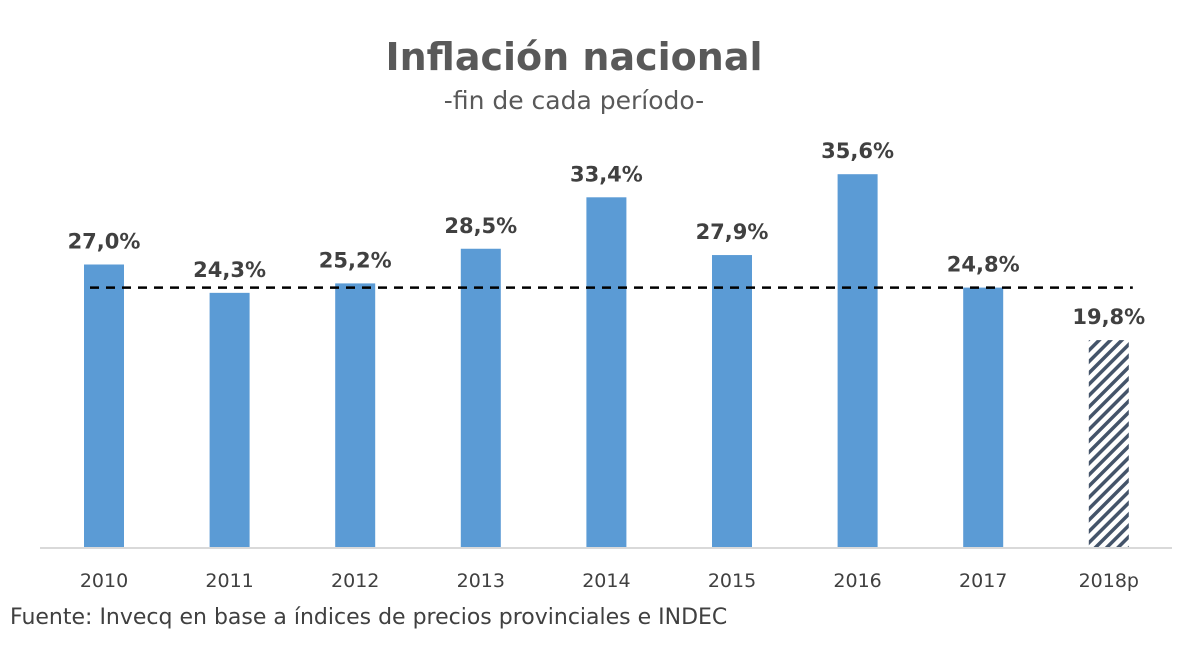  Describe the element at coordinates (229, 420) in the screenshot. I see `bar-2011` at that location.